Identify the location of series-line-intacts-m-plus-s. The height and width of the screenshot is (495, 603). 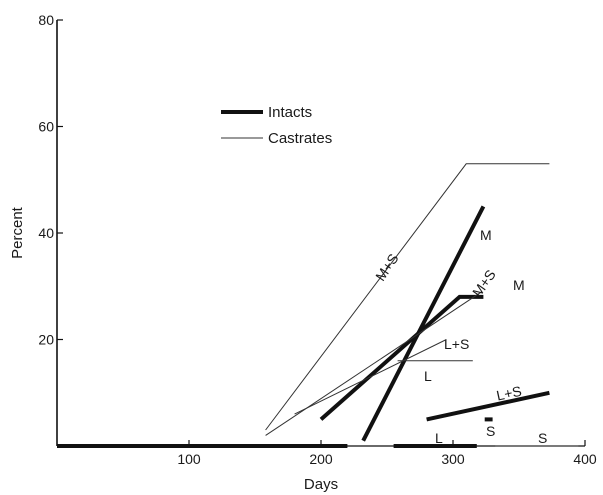
(401, 357).